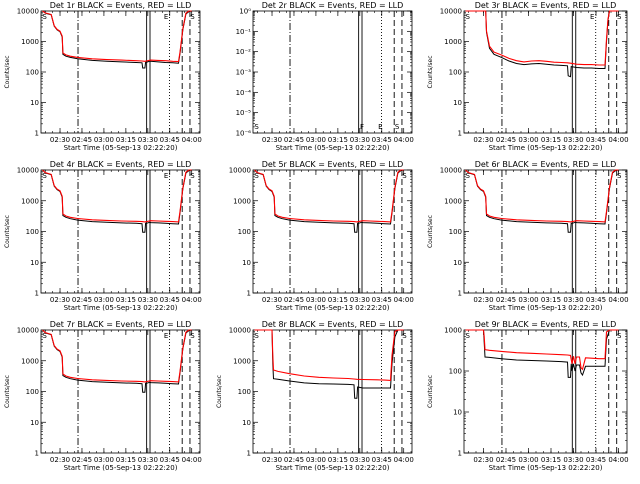 Image resolution: width=640 pixels, height=484 pixels. I want to click on chart-title: Det 5r BLACK = Events, RED = LLD, so click(333, 164).